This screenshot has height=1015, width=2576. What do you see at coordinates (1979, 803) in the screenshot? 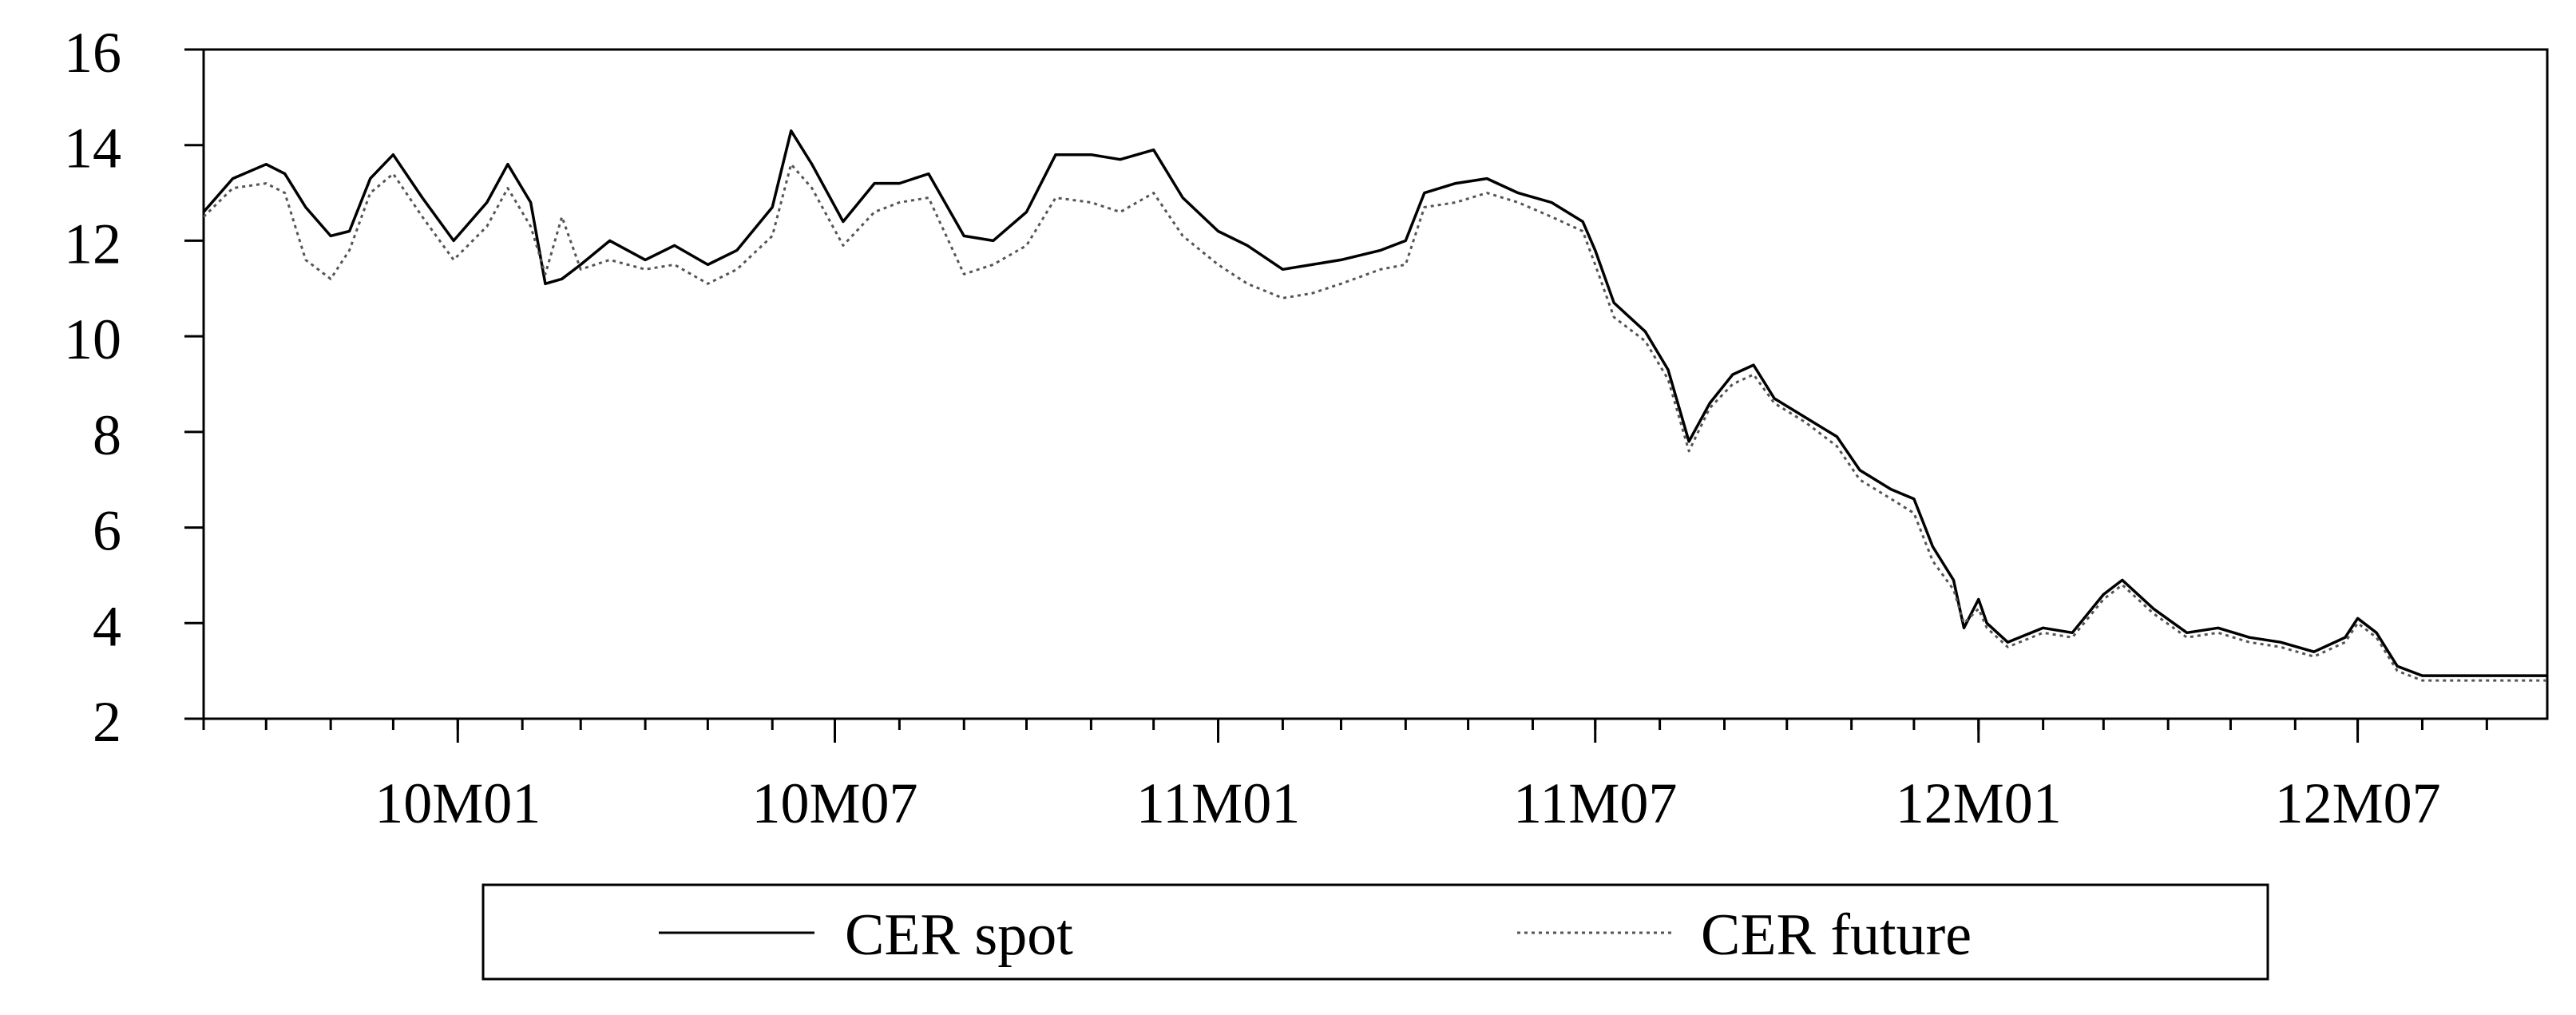
I see `x-tick-label: 12M01` at bounding box center [1979, 803].